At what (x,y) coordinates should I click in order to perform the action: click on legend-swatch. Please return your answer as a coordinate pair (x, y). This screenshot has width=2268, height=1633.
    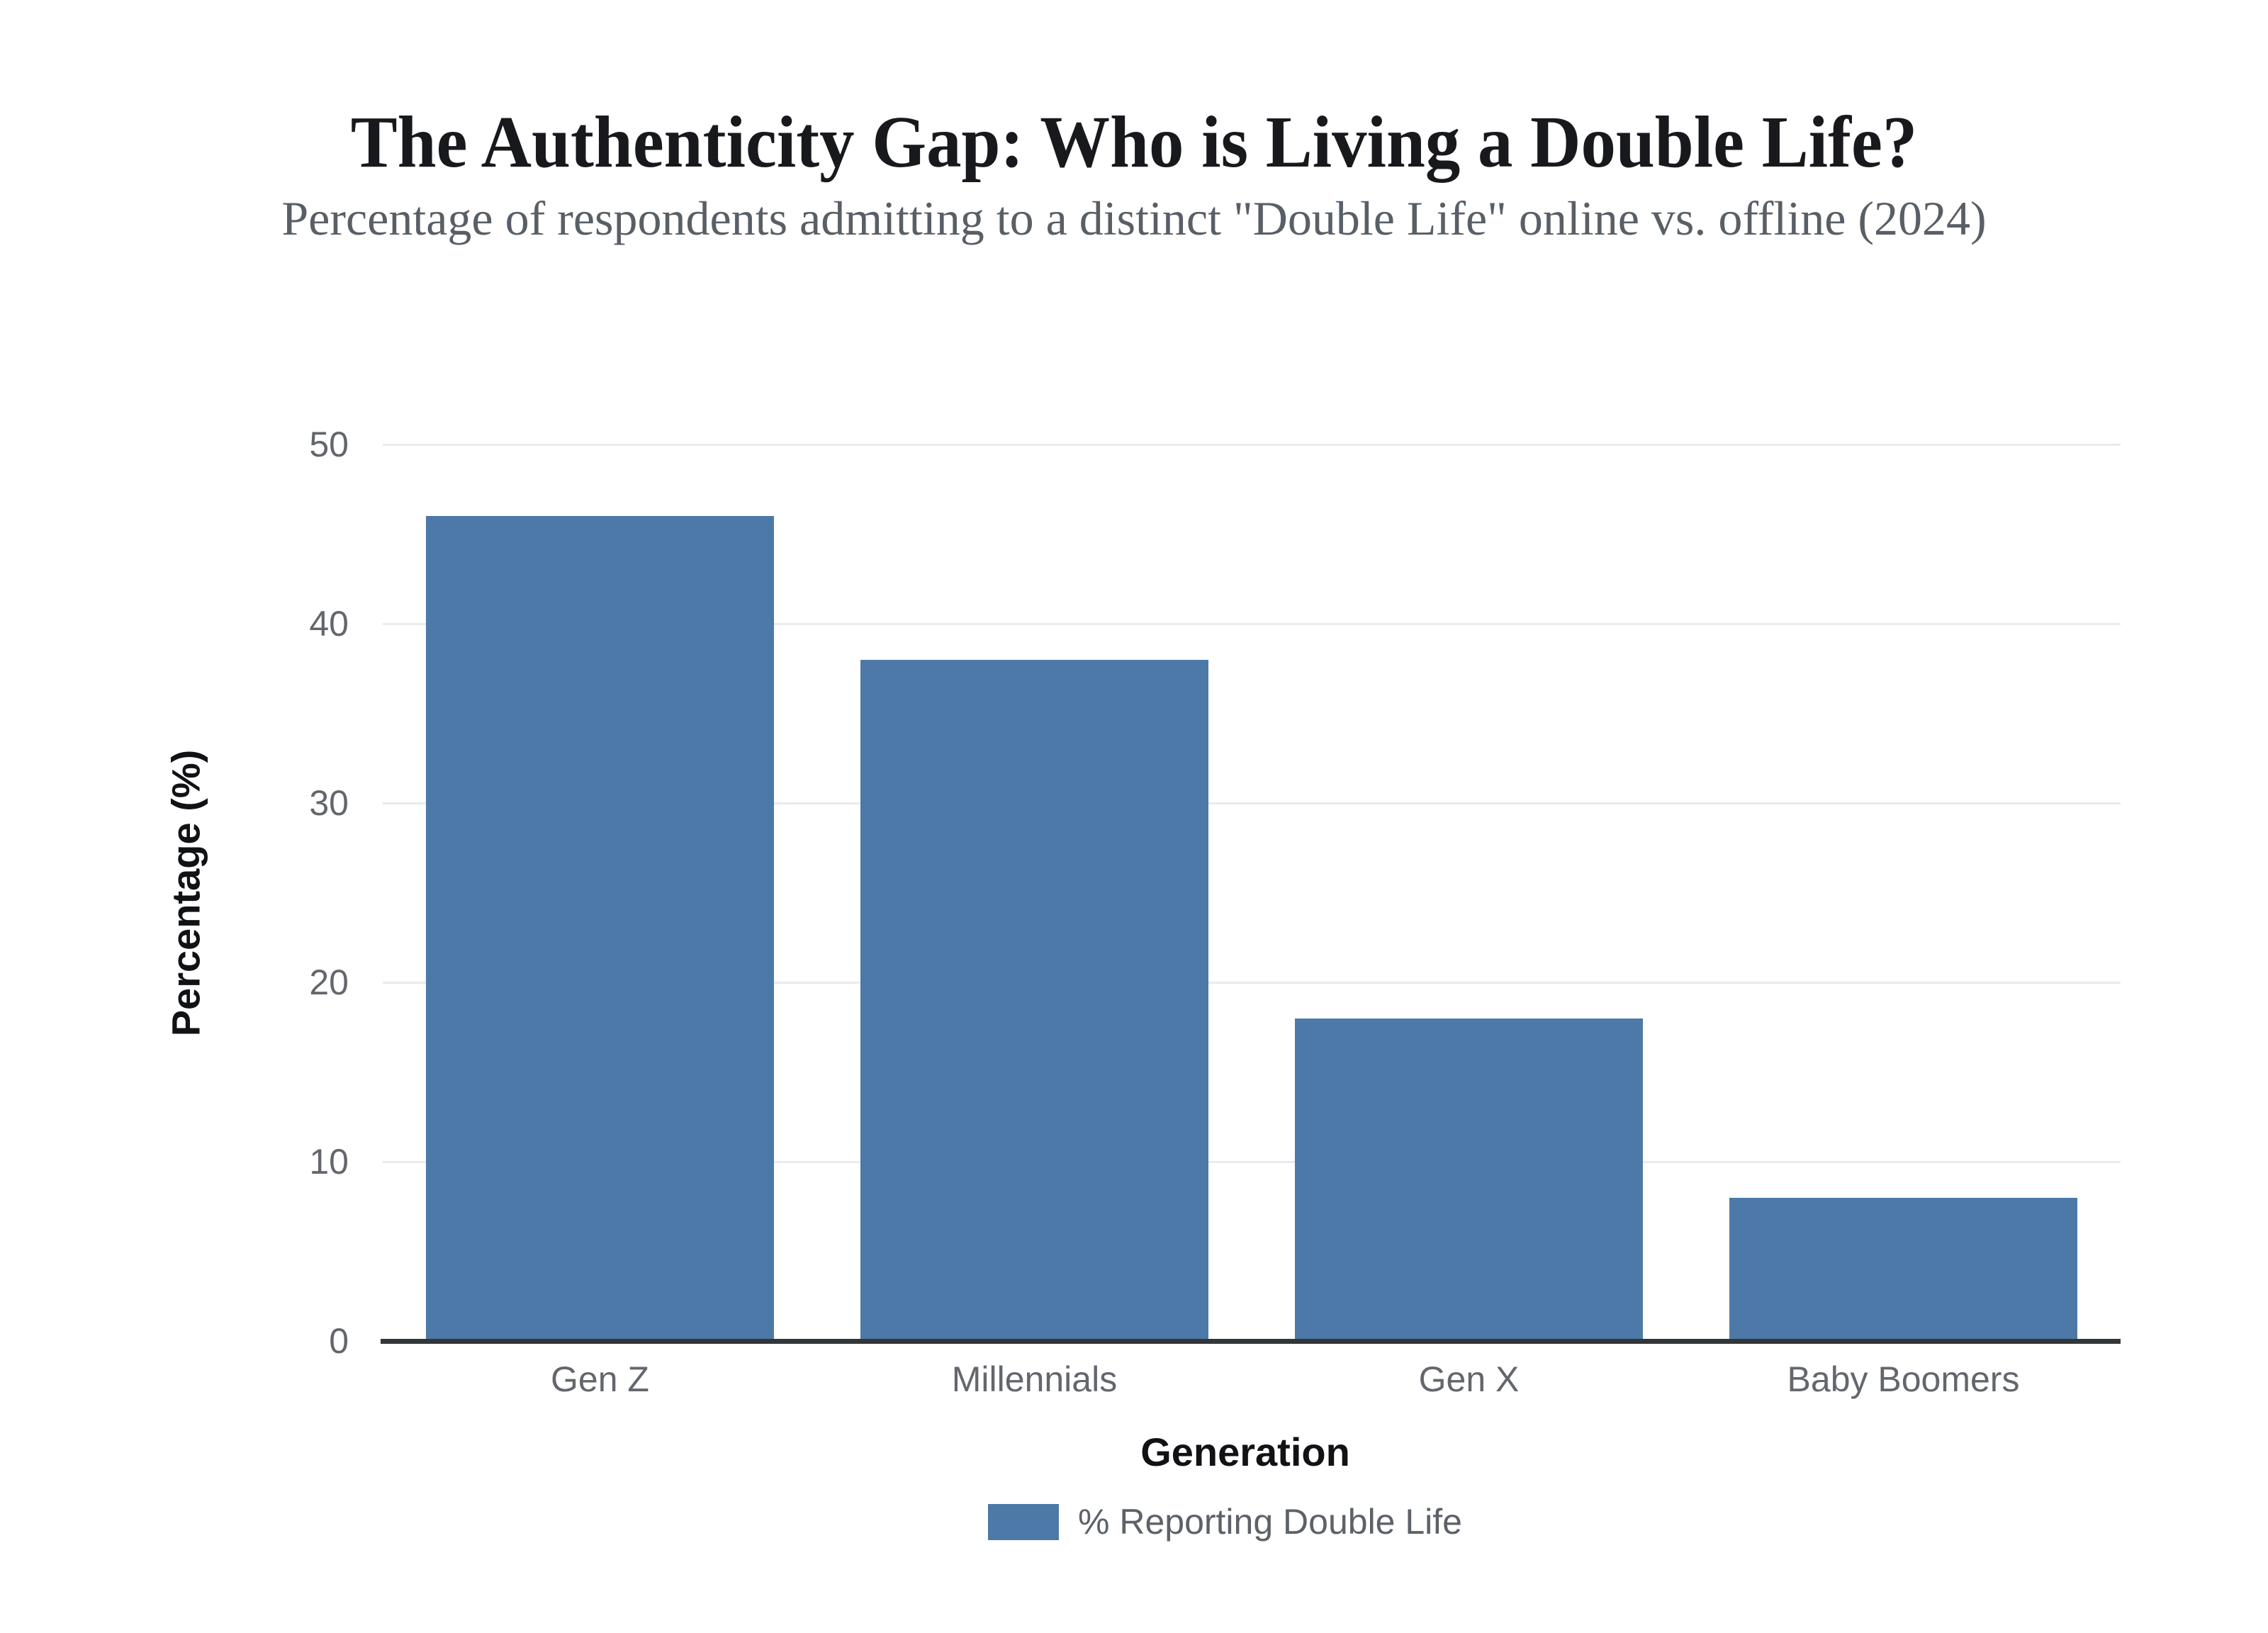
    Looking at the image, I should click on (1023, 1522).